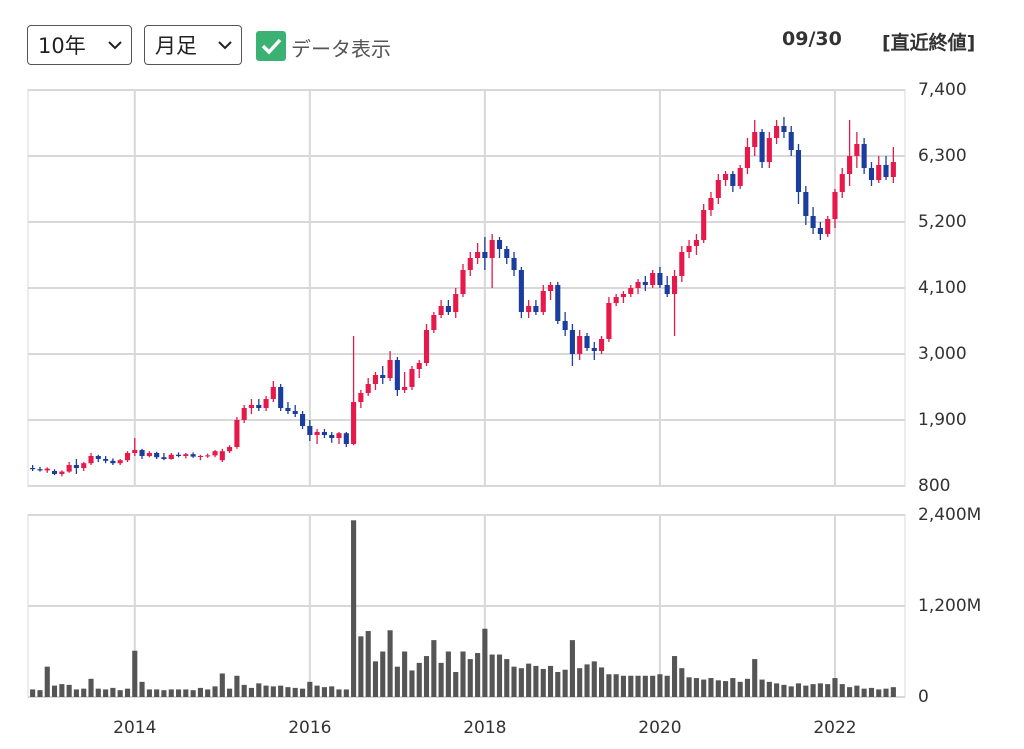 The width and height of the screenshot is (1024, 749). Describe the element at coordinates (79, 45) in the screenshot. I see `period-select: 10年` at that location.